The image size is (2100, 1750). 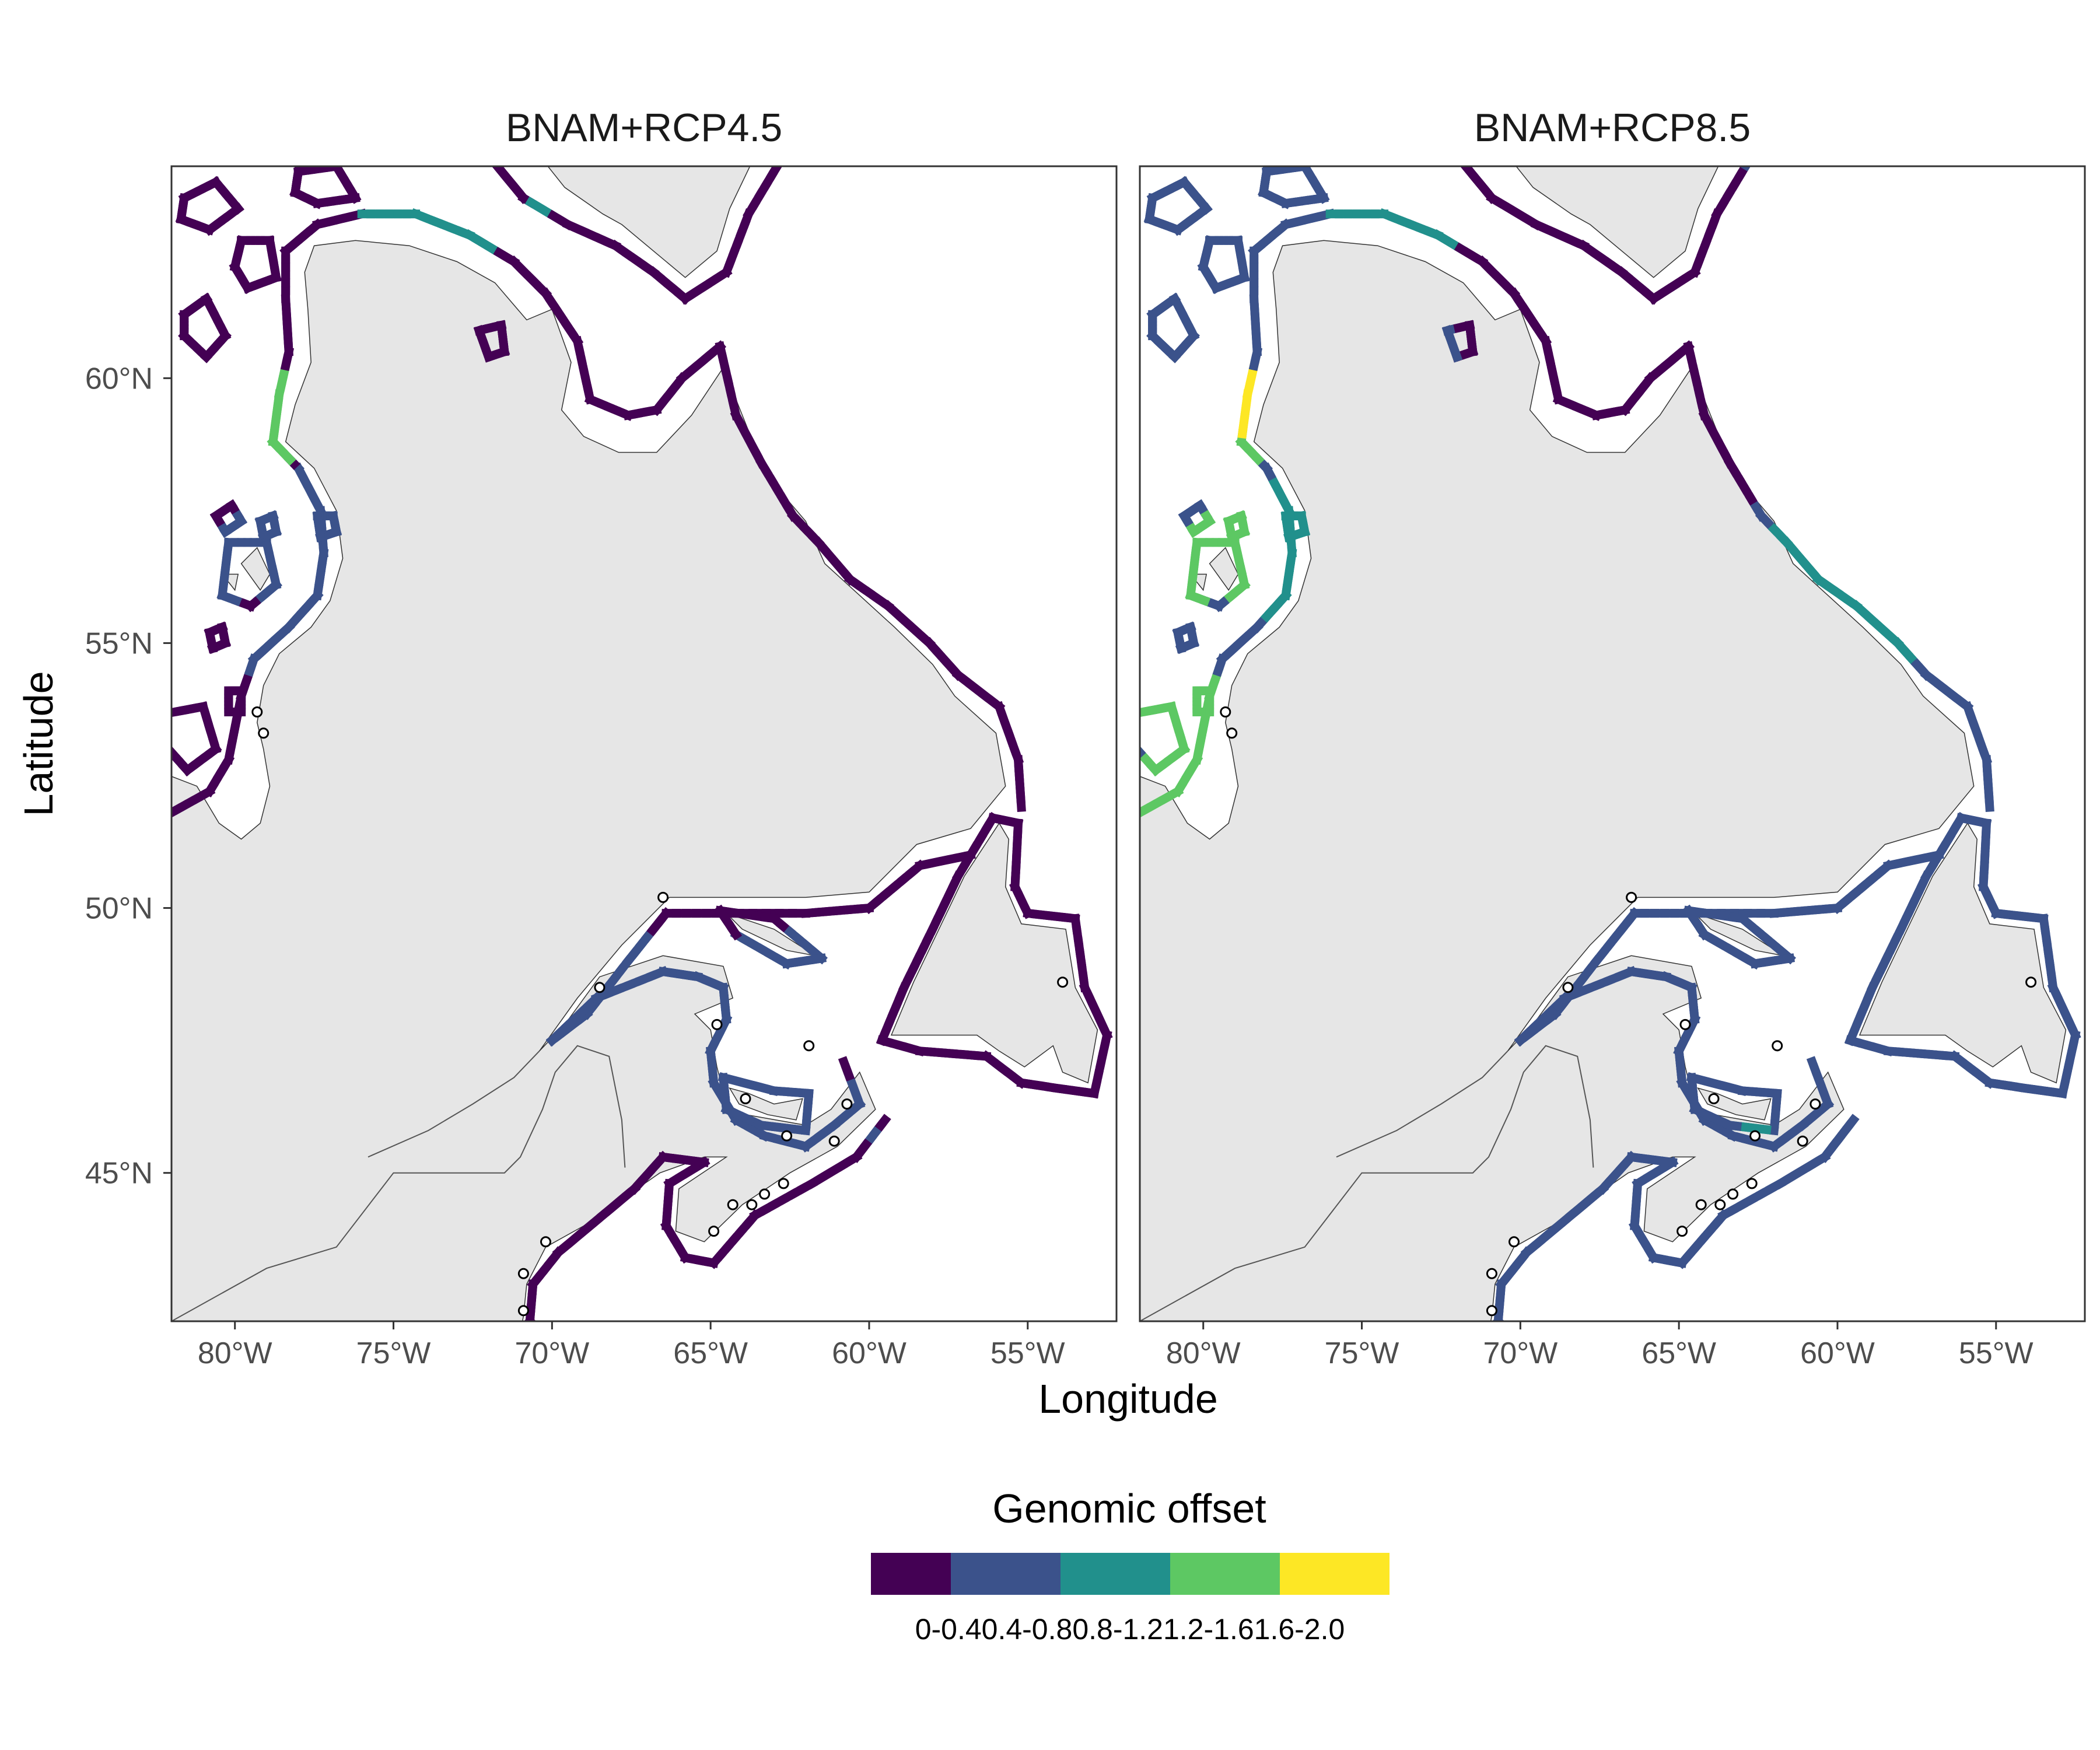 I want to click on x-tick-label: 75°W, so click(x=1362, y=1353).